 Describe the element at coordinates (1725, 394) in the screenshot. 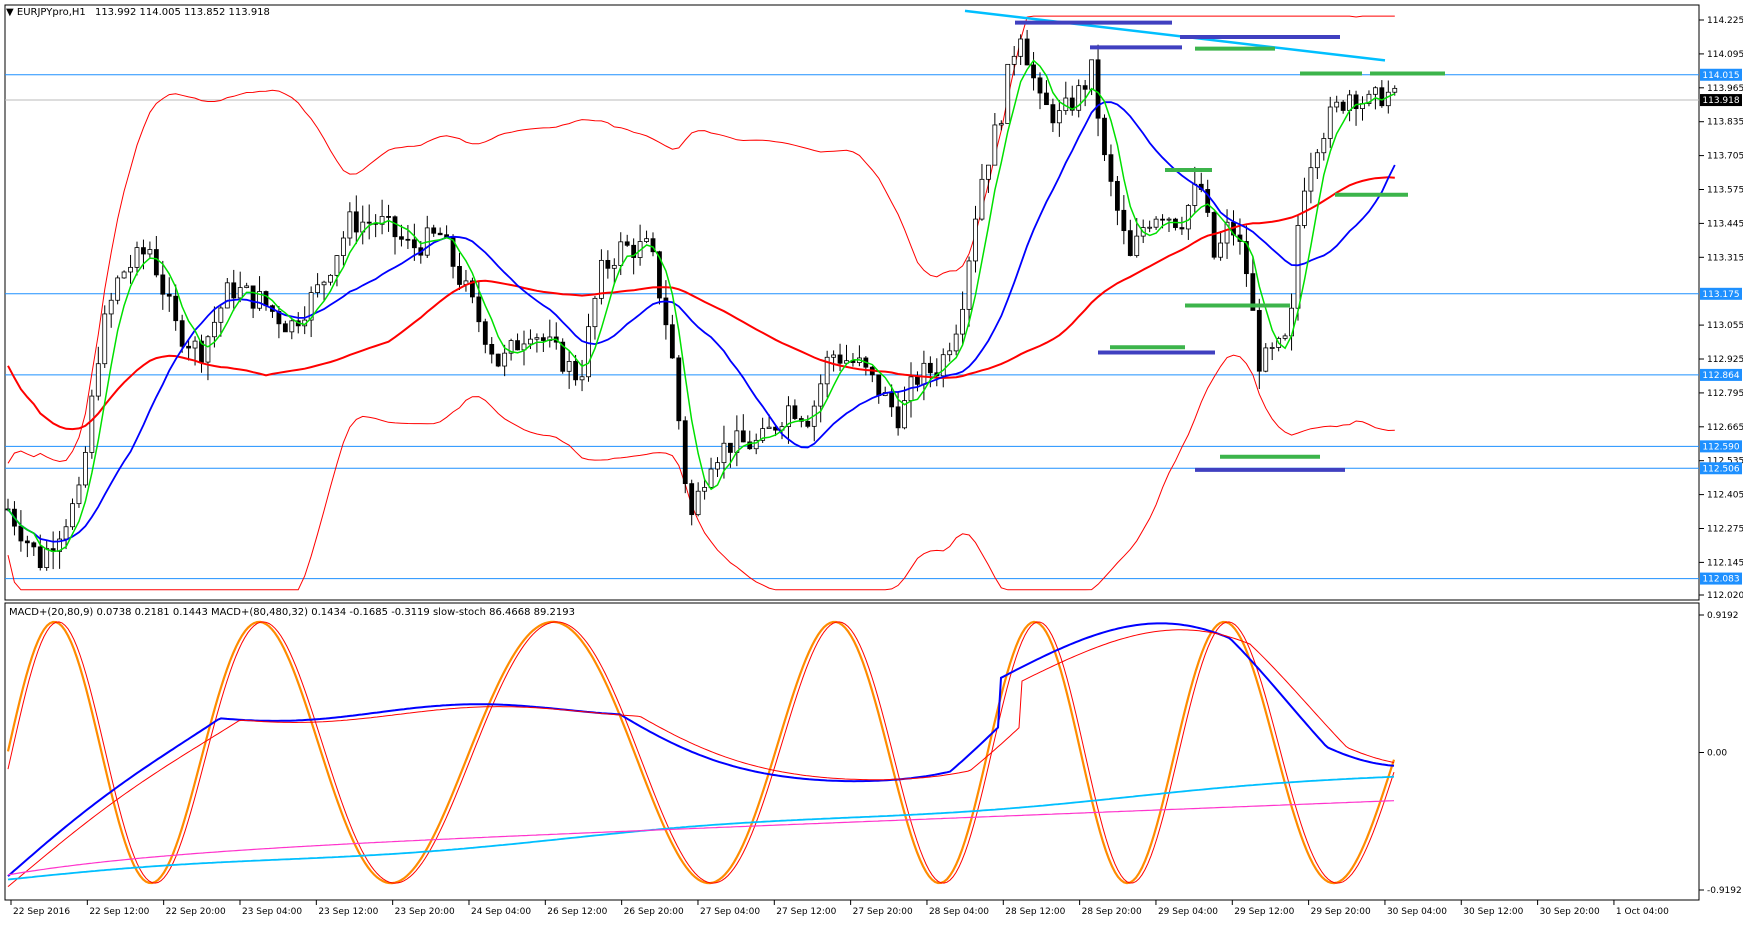

I see `price-axis-label: 112.795` at that location.